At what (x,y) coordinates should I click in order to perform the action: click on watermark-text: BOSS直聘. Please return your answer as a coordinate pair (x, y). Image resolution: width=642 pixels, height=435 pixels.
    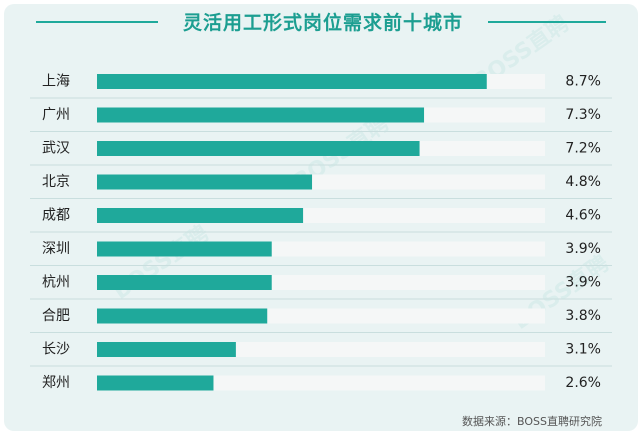
    Looking at the image, I should click on (161, 262).